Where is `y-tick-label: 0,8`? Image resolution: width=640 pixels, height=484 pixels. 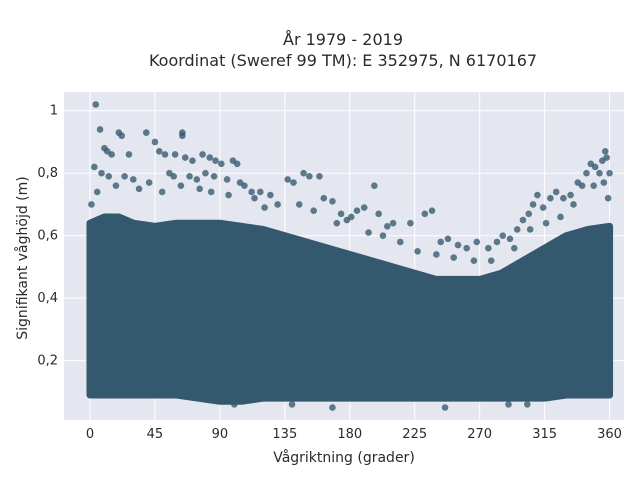
y-tick-label: 0,8 is located at coordinates (47, 173).